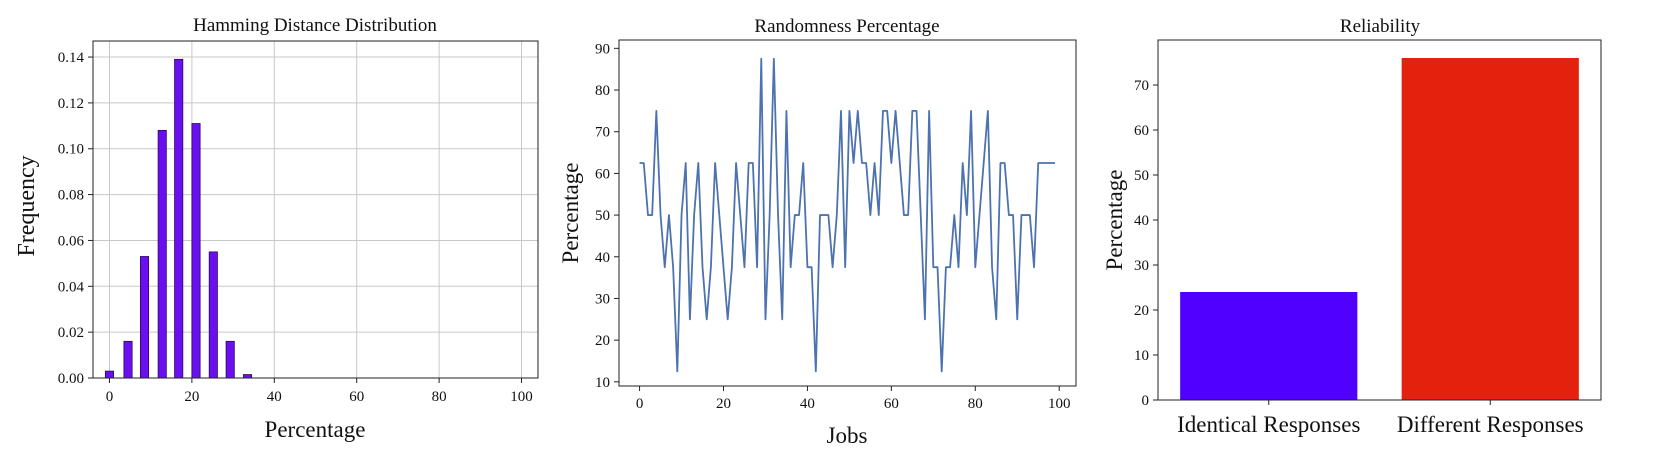 The image size is (1661, 454). What do you see at coordinates (602, 91) in the screenshot?
I see `y-tick-label: 80` at bounding box center [602, 91].